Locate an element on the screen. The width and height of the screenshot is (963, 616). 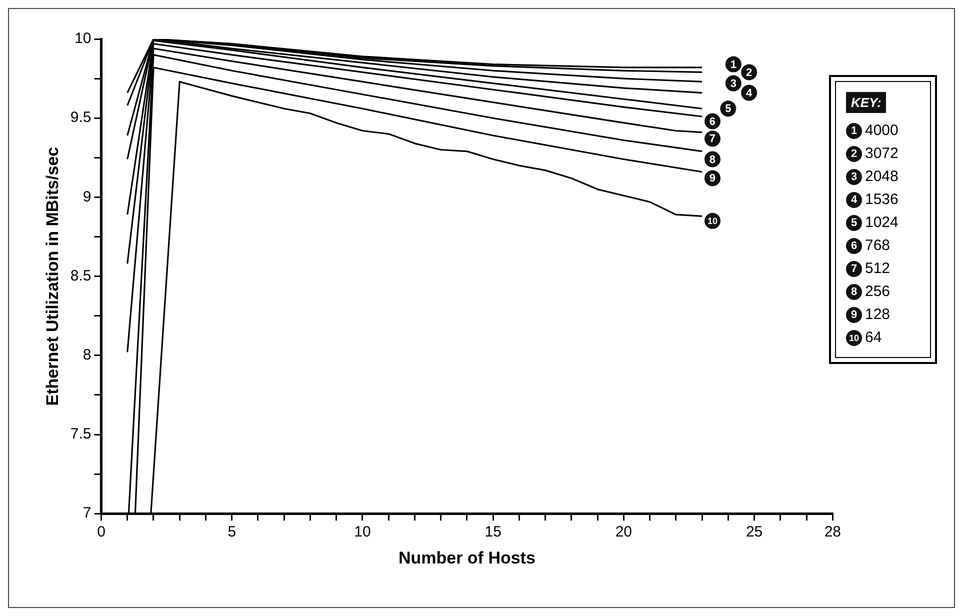
text: 9 is located at coordinates (854, 314).